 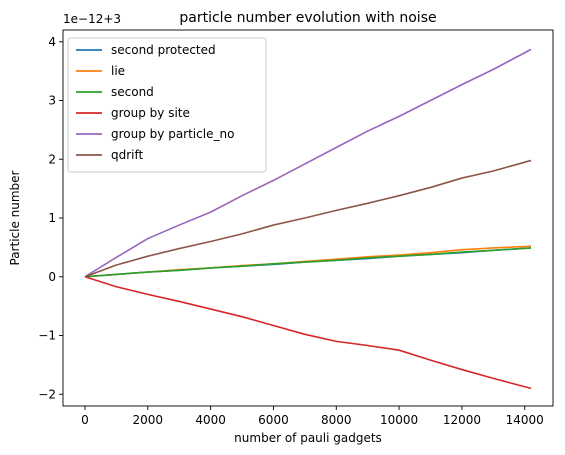 I want to click on x-tick-label: 4000, so click(x=210, y=420).